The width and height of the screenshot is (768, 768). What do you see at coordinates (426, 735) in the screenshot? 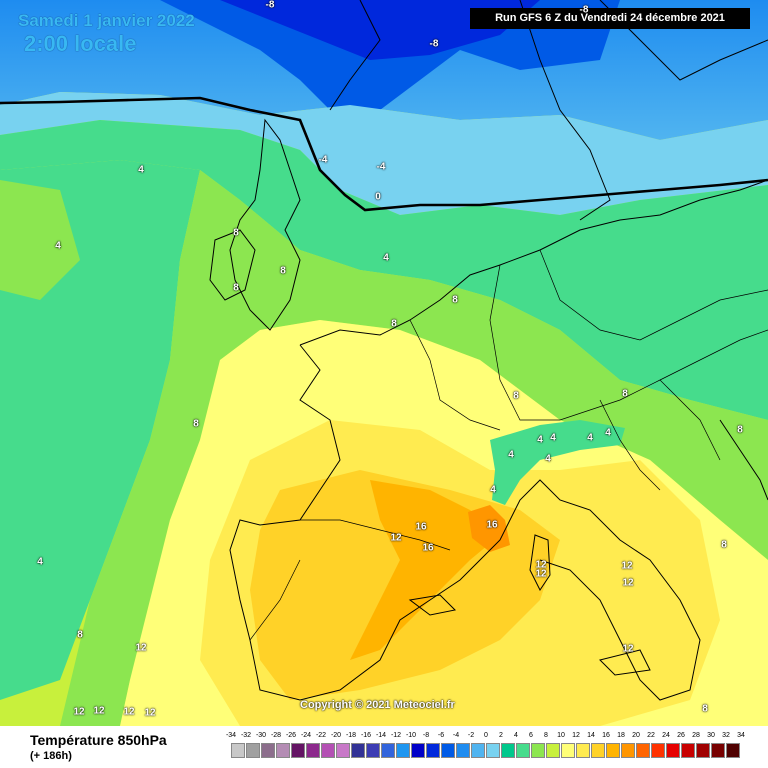
I see `legend-tick-label: -8` at bounding box center [426, 735].